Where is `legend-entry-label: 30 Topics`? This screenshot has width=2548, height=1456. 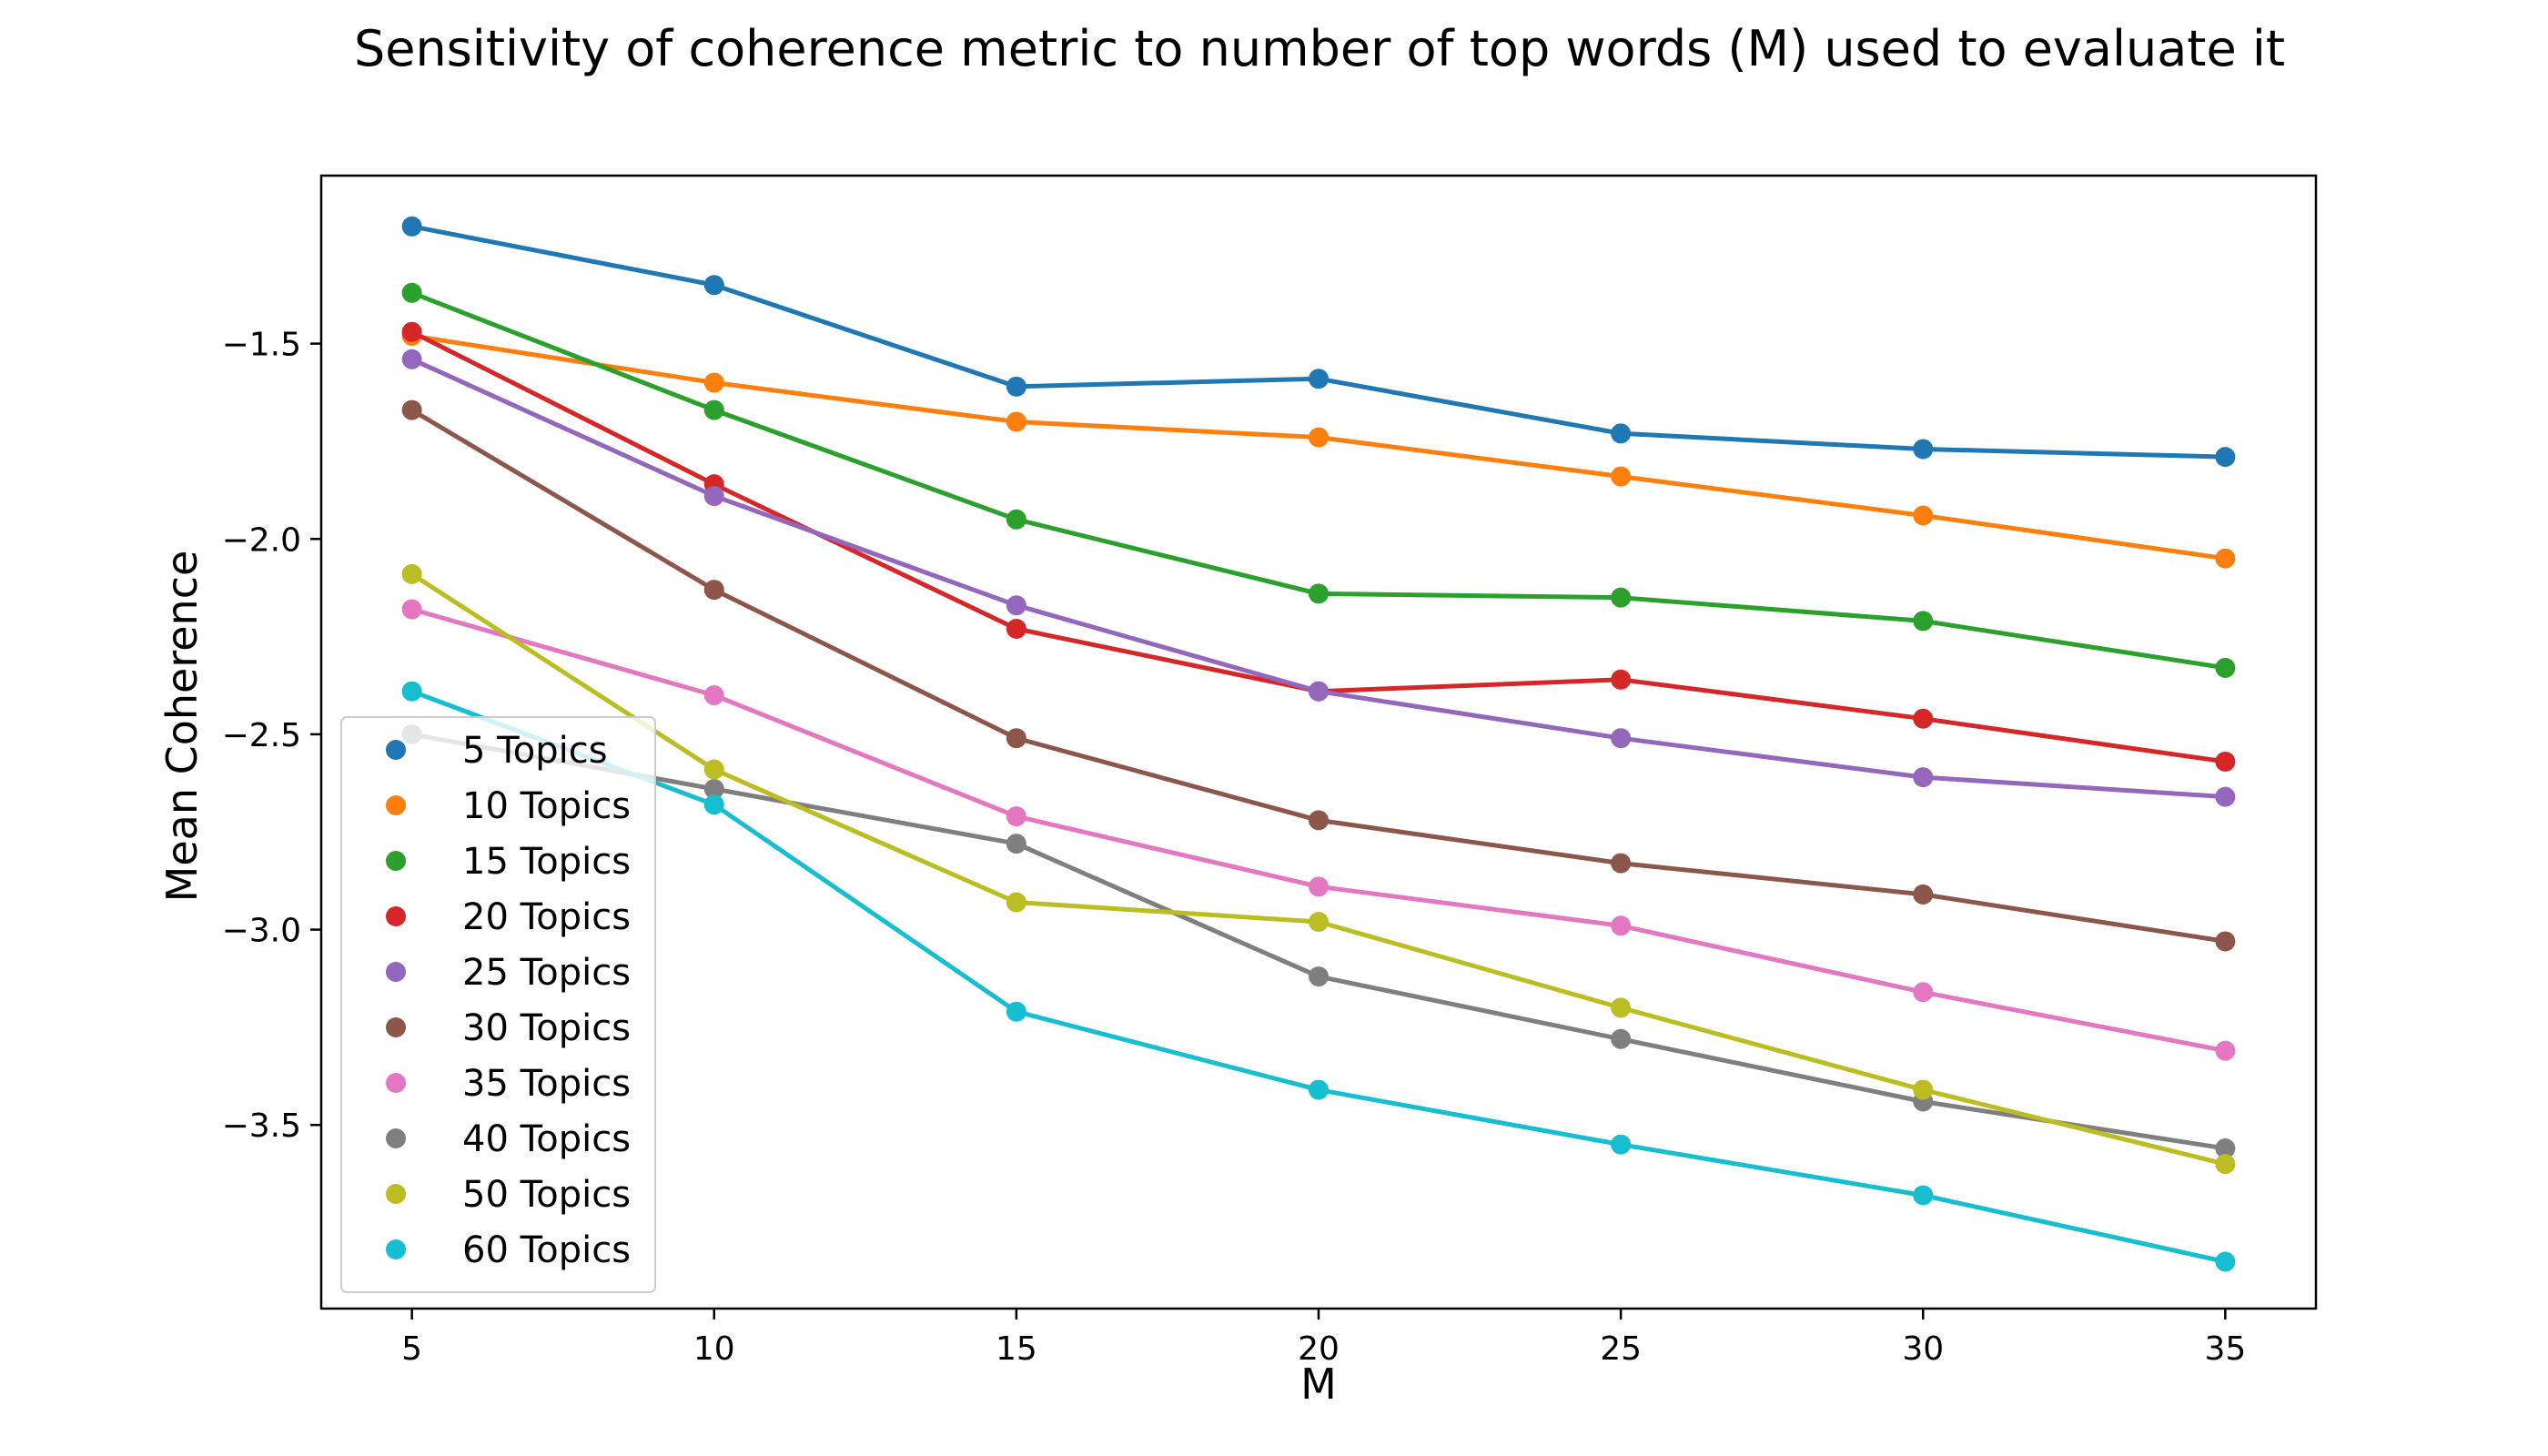
legend-entry-label: 30 Topics is located at coordinates (547, 1028).